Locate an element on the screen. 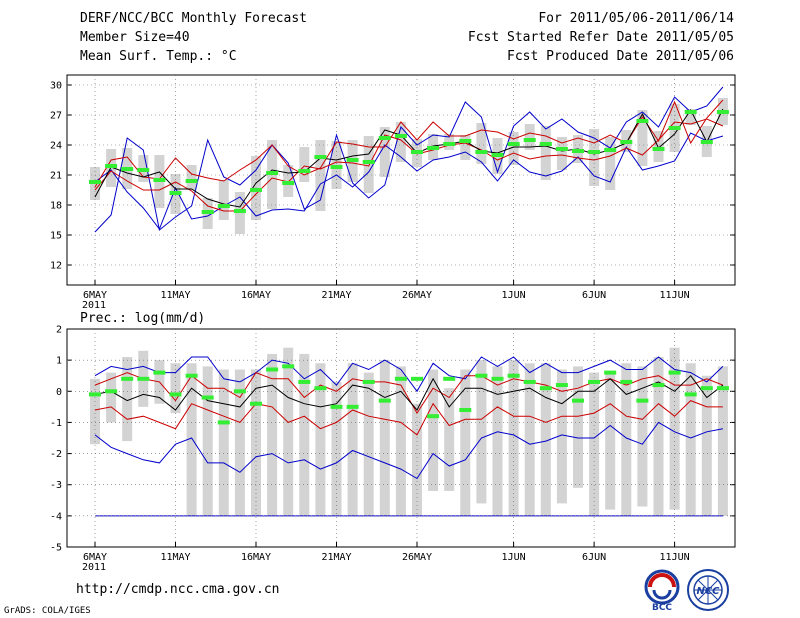 This screenshot has height=618, width=800. prec-mean-line is located at coordinates (409, 392).